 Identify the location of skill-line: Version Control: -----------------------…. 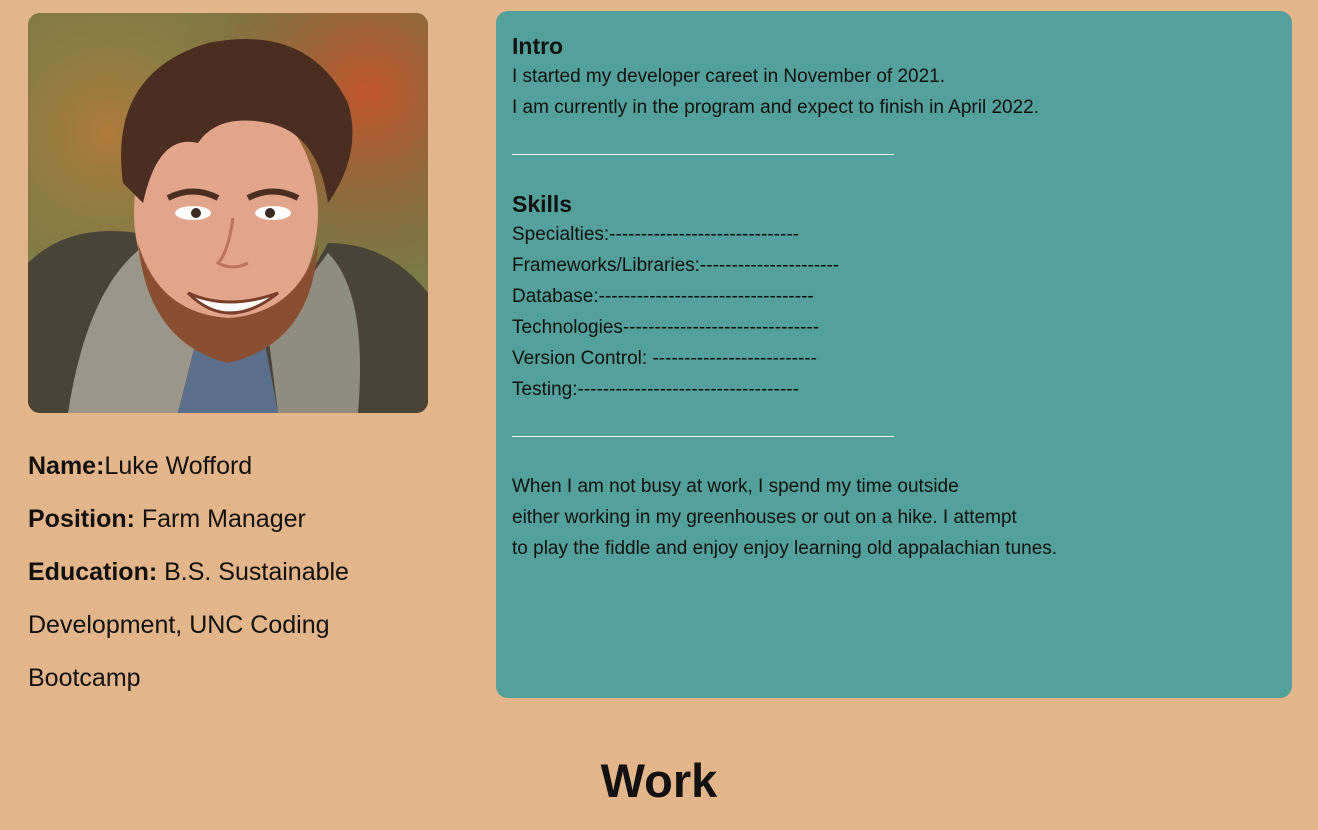
(664, 358).